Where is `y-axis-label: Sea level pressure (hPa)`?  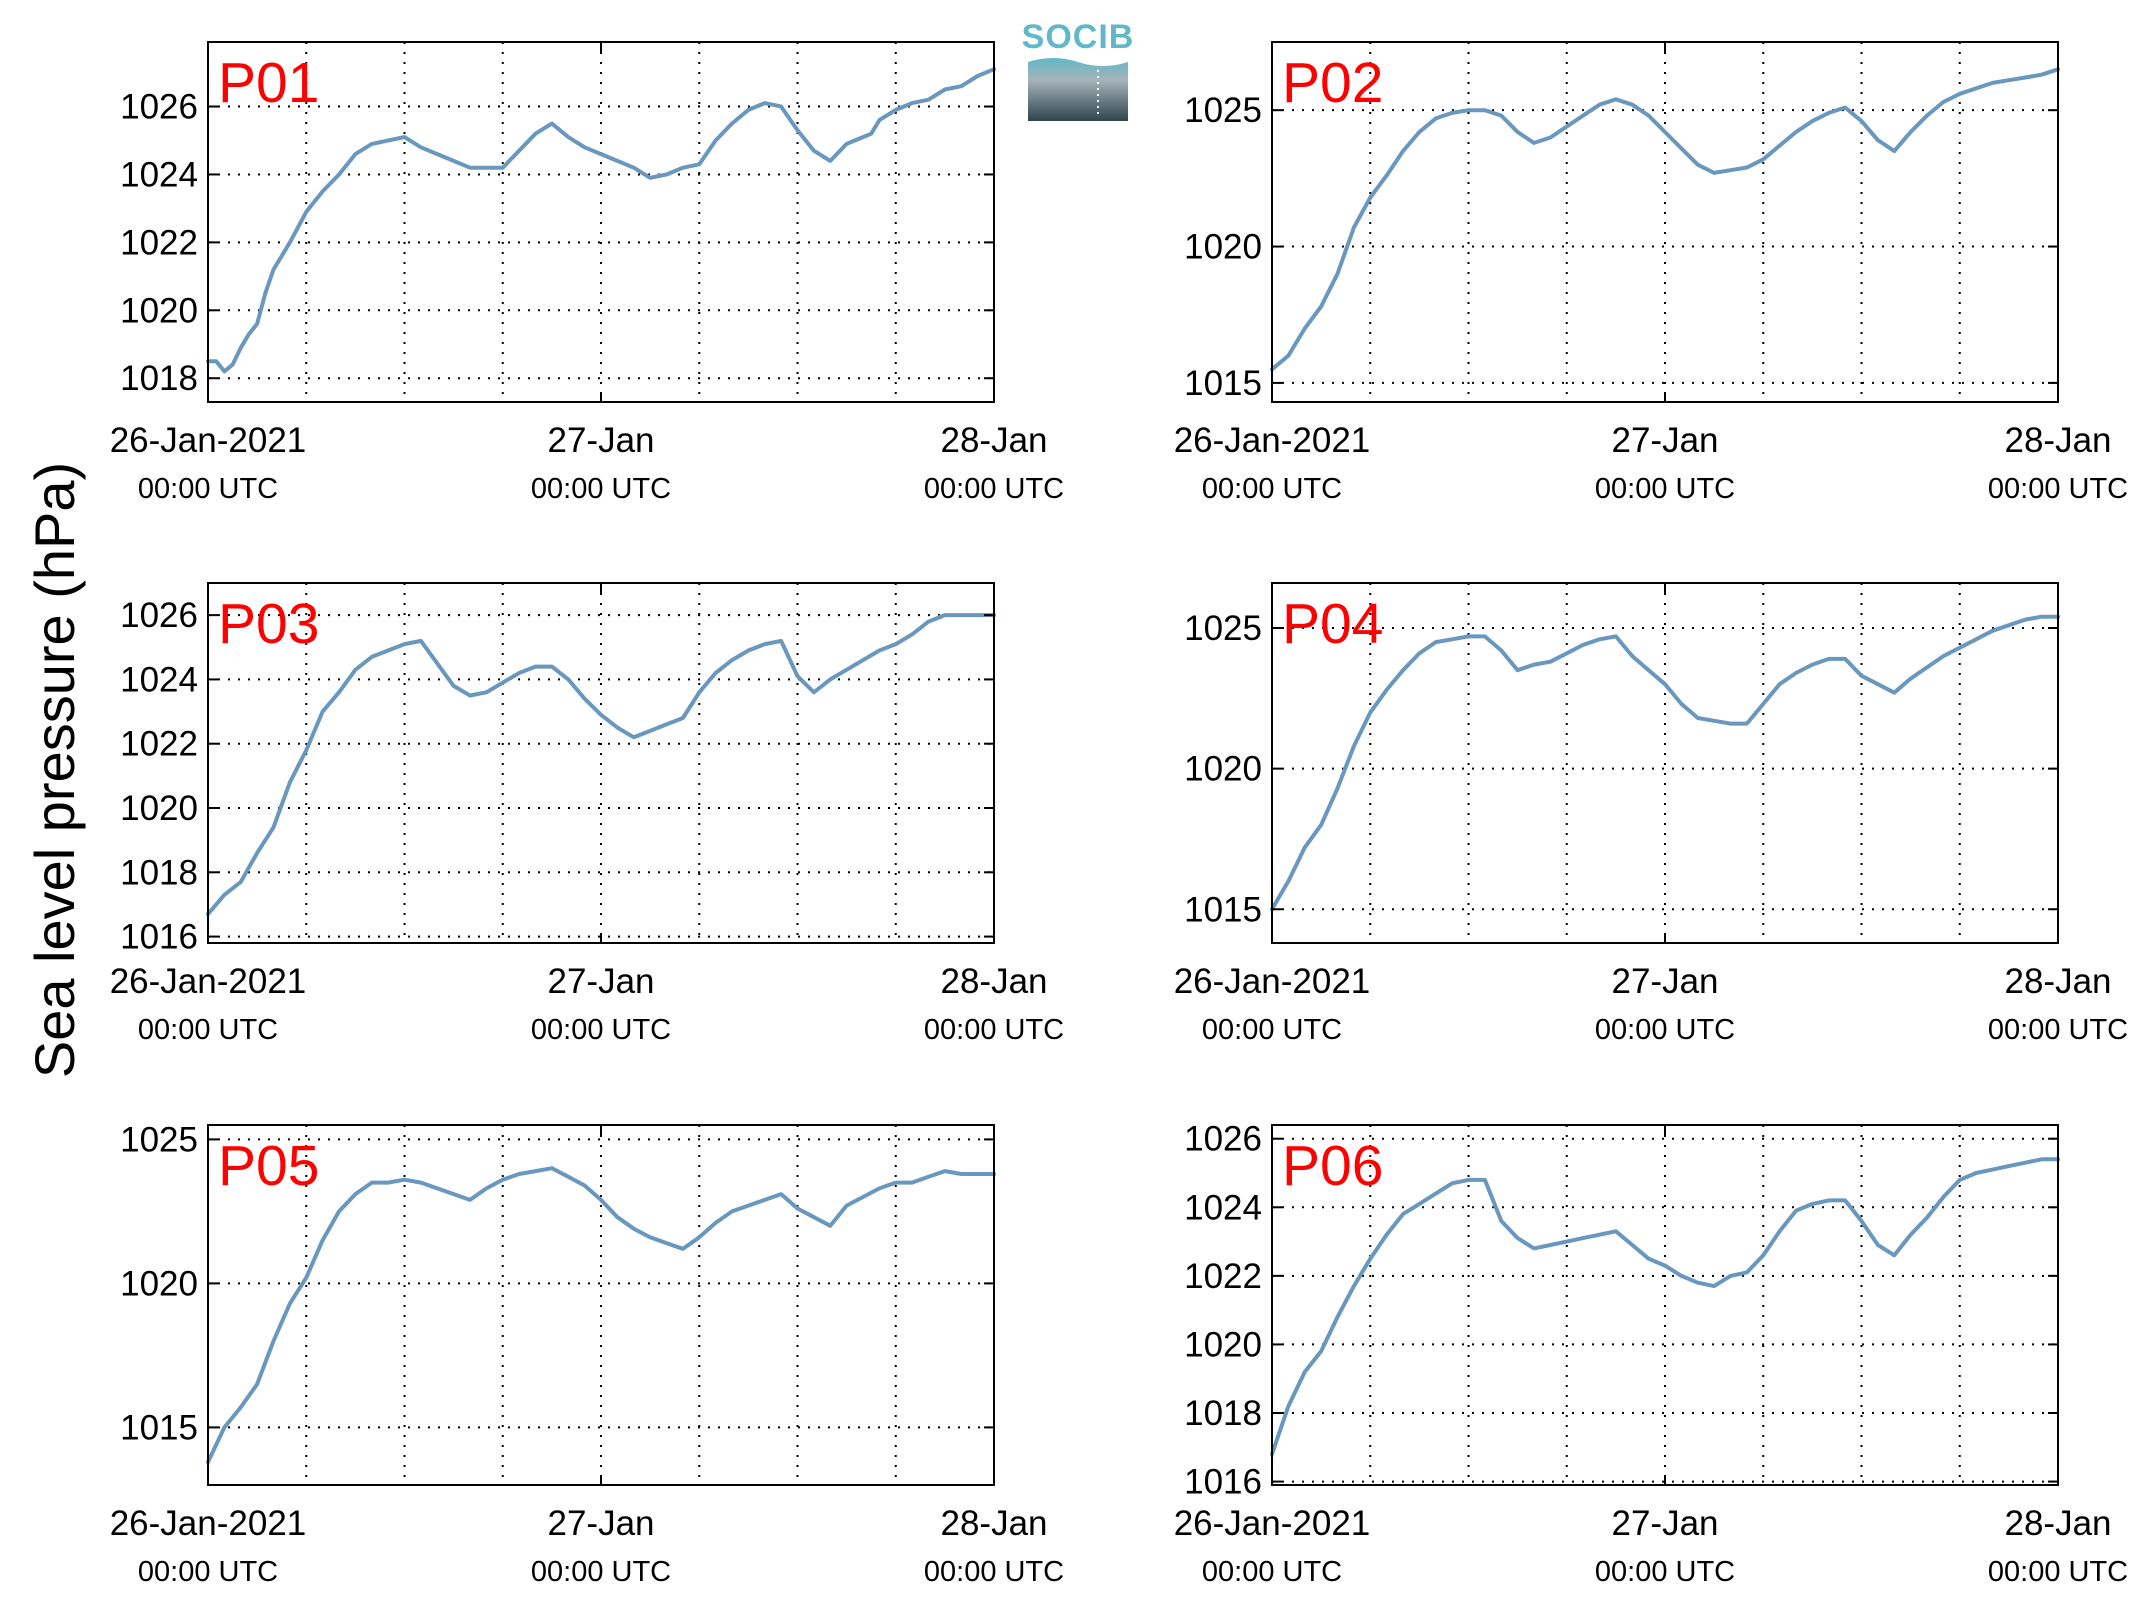
y-axis-label: Sea level pressure (hPa) is located at coordinates (54, 770).